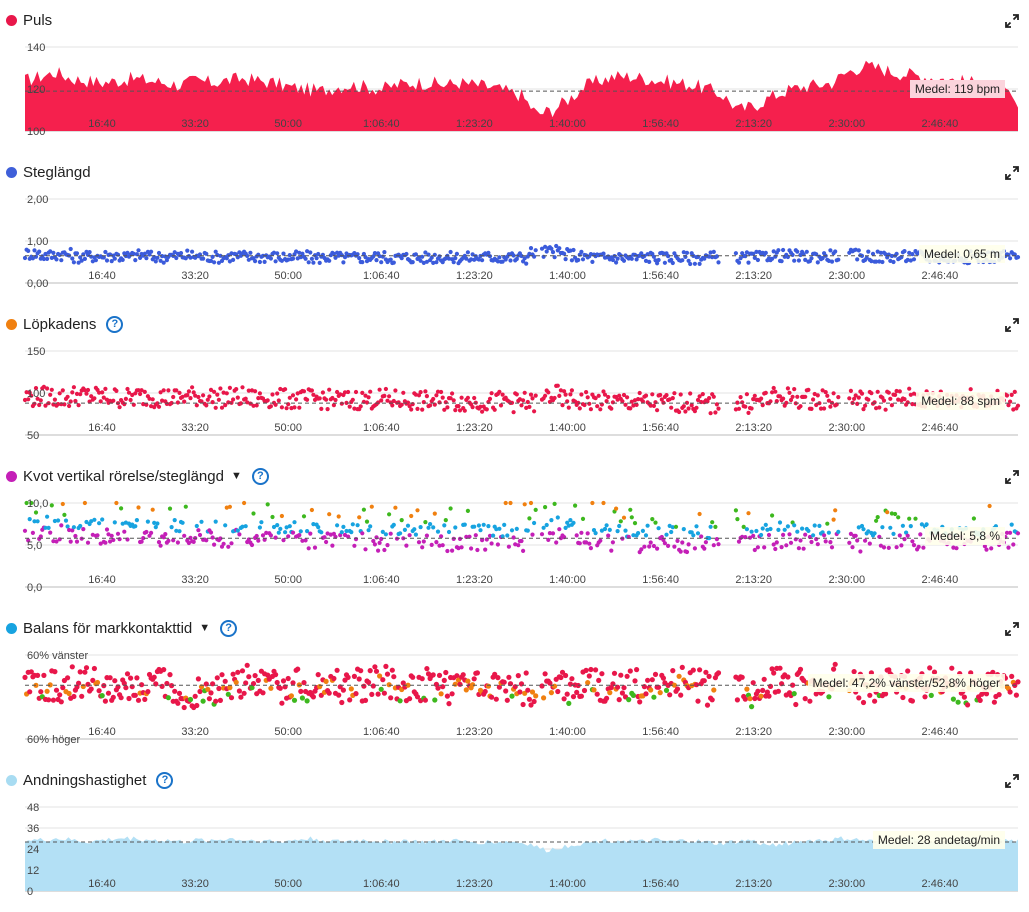  What do you see at coordinates (11, 628) in the screenshot?
I see `legend-dot` at bounding box center [11, 628].